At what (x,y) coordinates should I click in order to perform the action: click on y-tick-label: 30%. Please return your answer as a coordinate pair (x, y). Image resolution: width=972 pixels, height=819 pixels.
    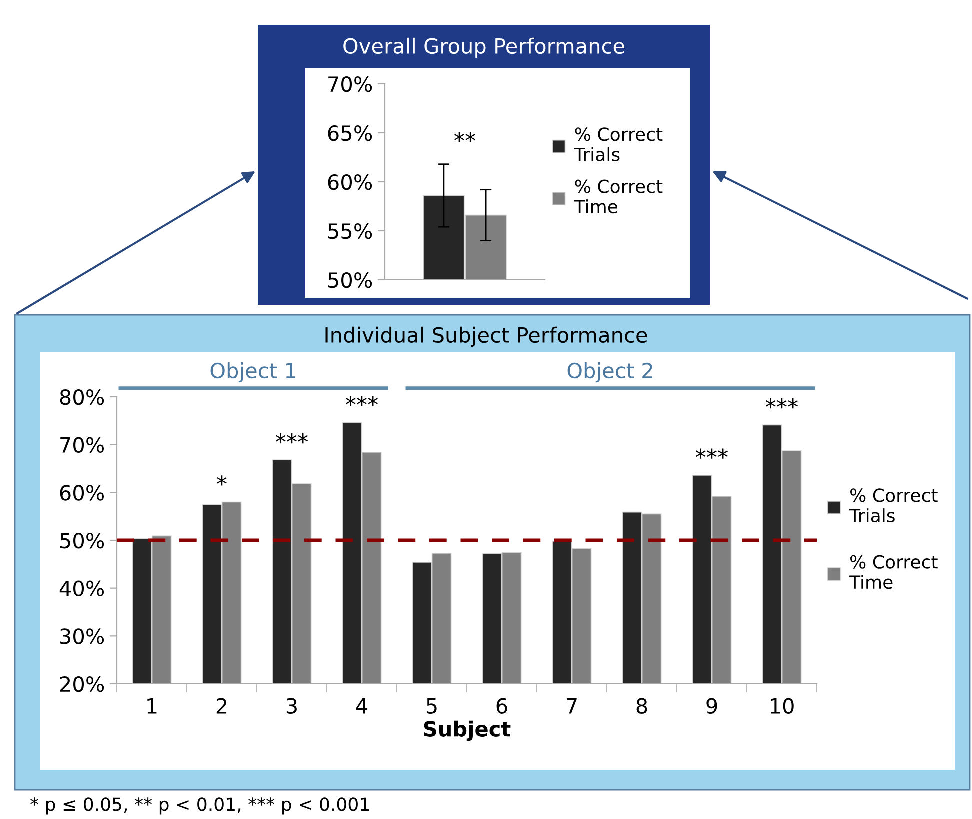
    Looking at the image, I should click on (82, 636).